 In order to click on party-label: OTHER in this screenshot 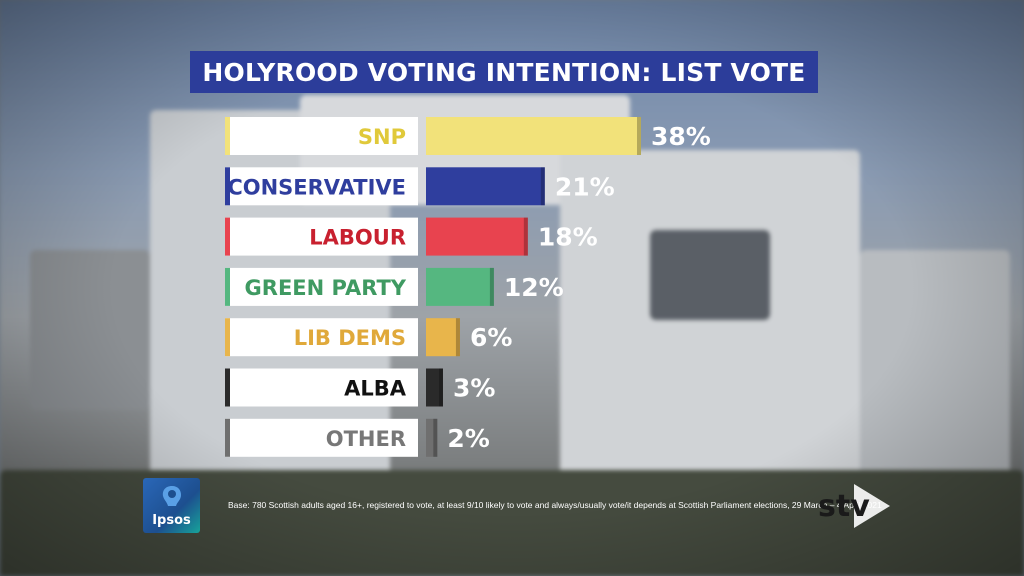, I will do `click(366, 439)`.